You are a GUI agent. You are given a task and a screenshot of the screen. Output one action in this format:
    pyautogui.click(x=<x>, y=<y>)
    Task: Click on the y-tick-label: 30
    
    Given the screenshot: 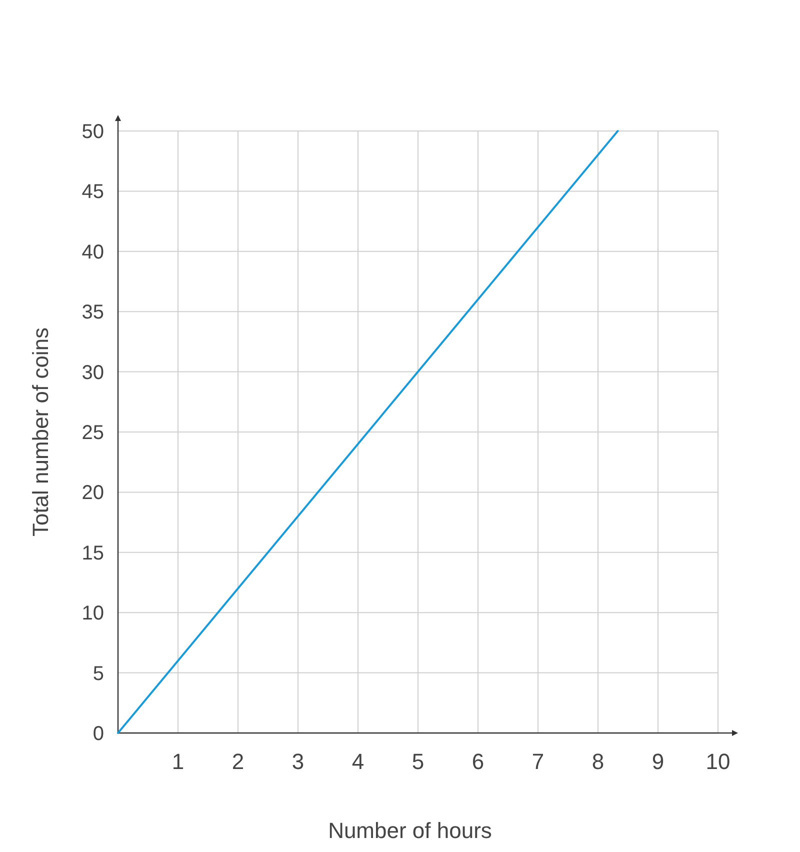 What is the action you would take?
    pyautogui.click(x=93, y=373)
    